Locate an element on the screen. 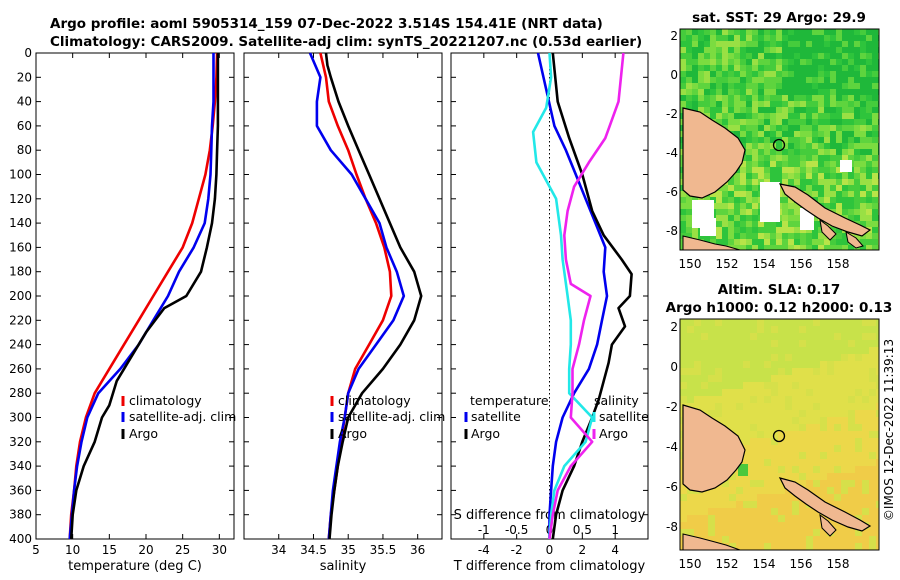  legend-label-t-satellite: satellite is located at coordinates (496, 416).